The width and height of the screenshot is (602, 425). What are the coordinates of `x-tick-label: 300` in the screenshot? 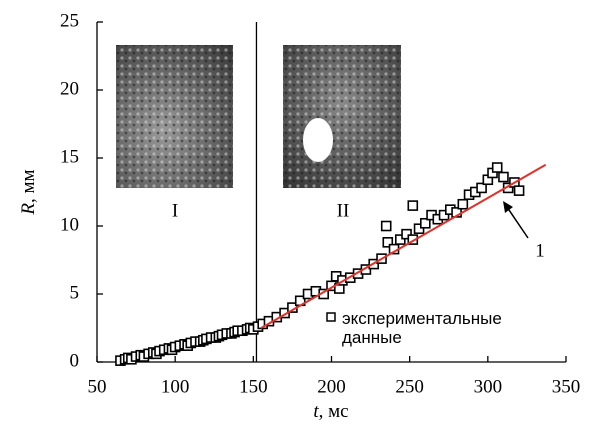 It's located at (488, 386).